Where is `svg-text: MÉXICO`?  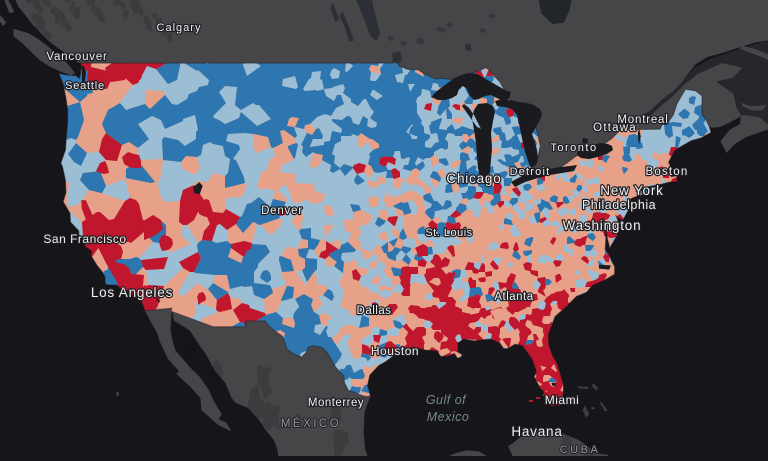 svg-text: MÉXICO is located at coordinates (311, 423).